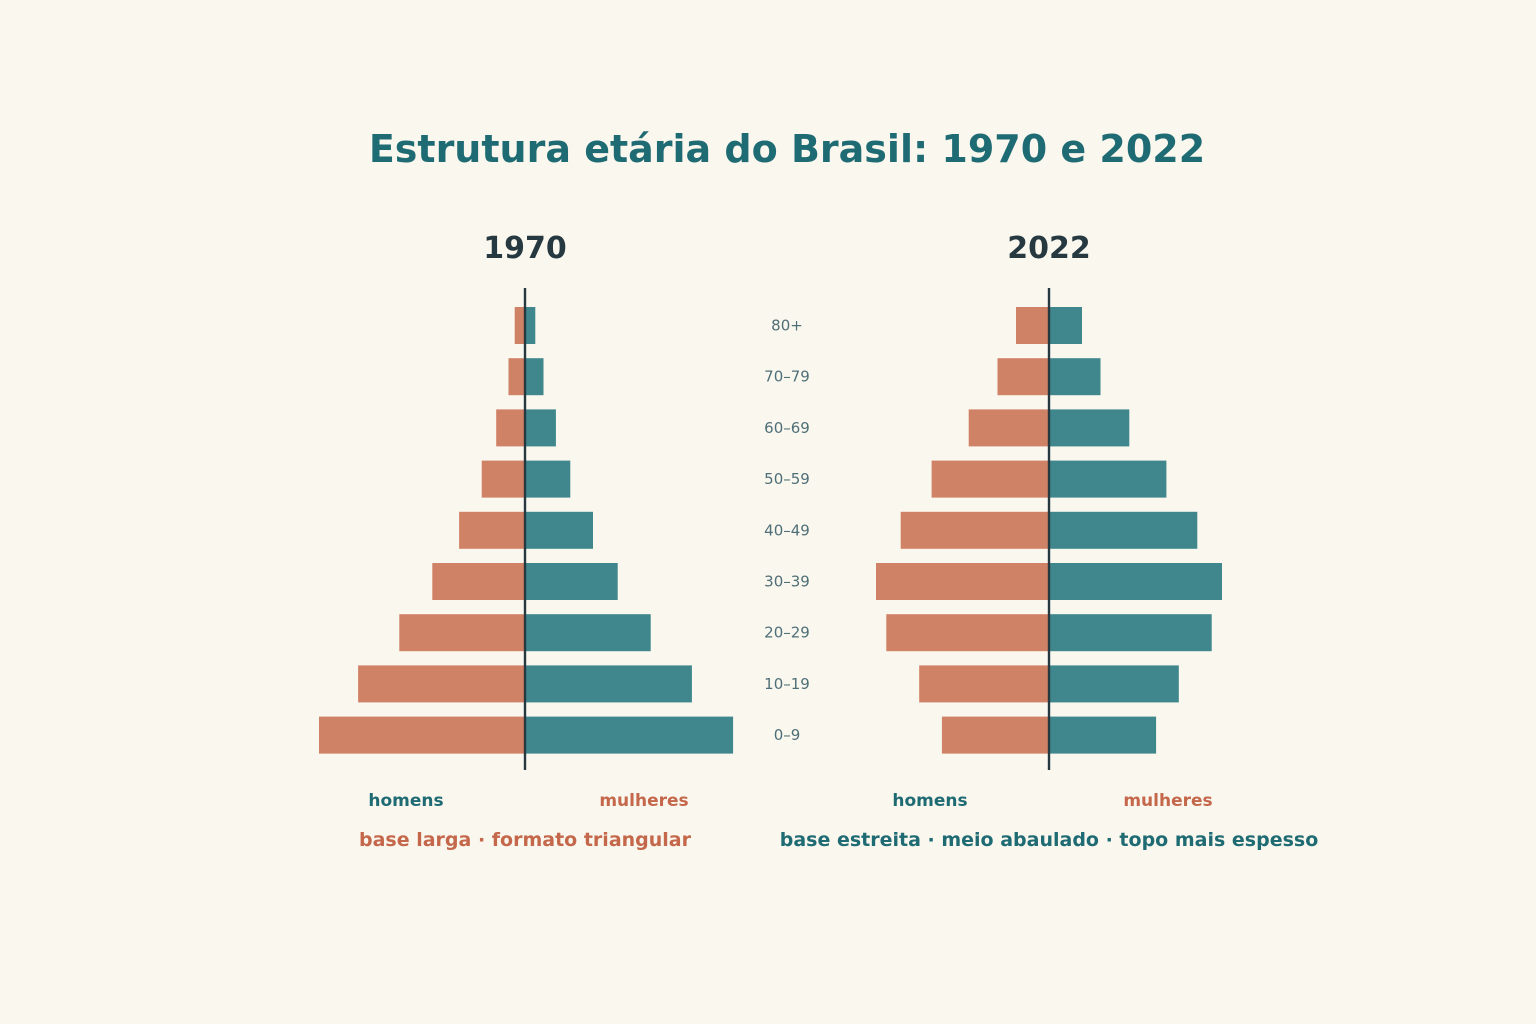 The height and width of the screenshot is (1024, 1536). I want to click on legend-homens-2022: homens, so click(929, 801).